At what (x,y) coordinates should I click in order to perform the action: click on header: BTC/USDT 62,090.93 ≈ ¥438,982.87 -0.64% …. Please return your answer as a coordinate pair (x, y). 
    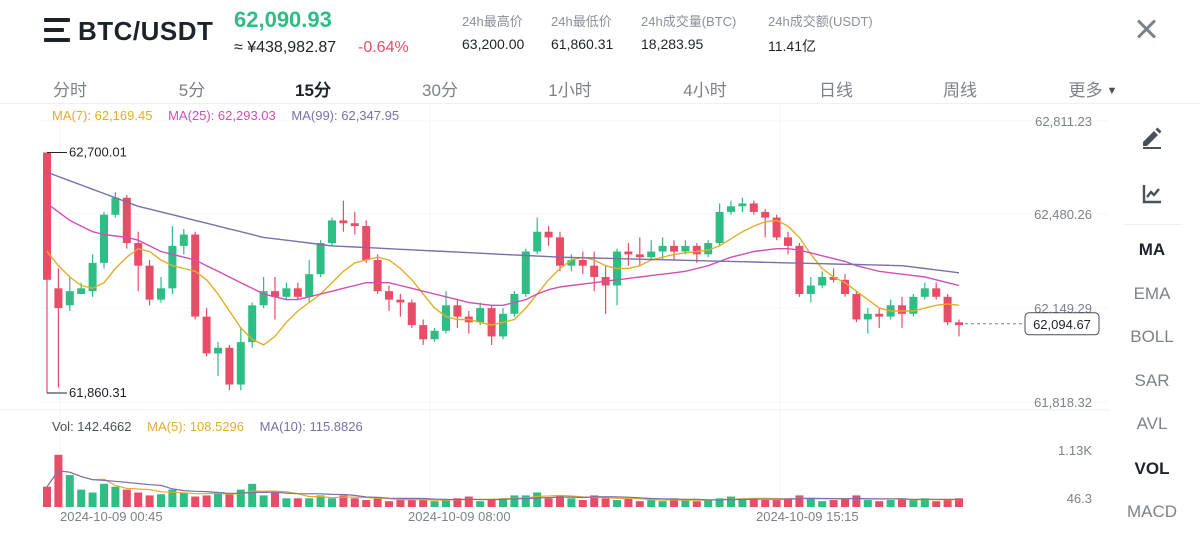
    Looking at the image, I should click on (600, 34).